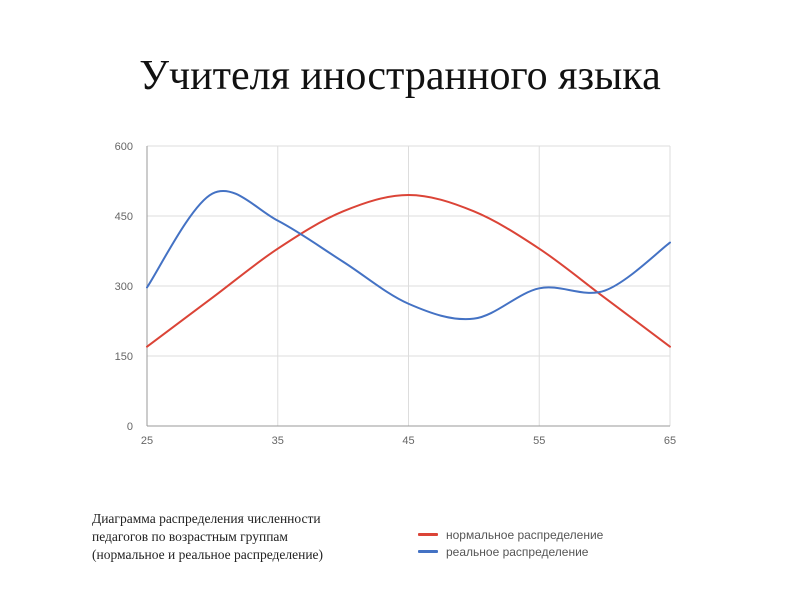  Describe the element at coordinates (130, 427) in the screenshot. I see `y-tick-label: 0` at that location.